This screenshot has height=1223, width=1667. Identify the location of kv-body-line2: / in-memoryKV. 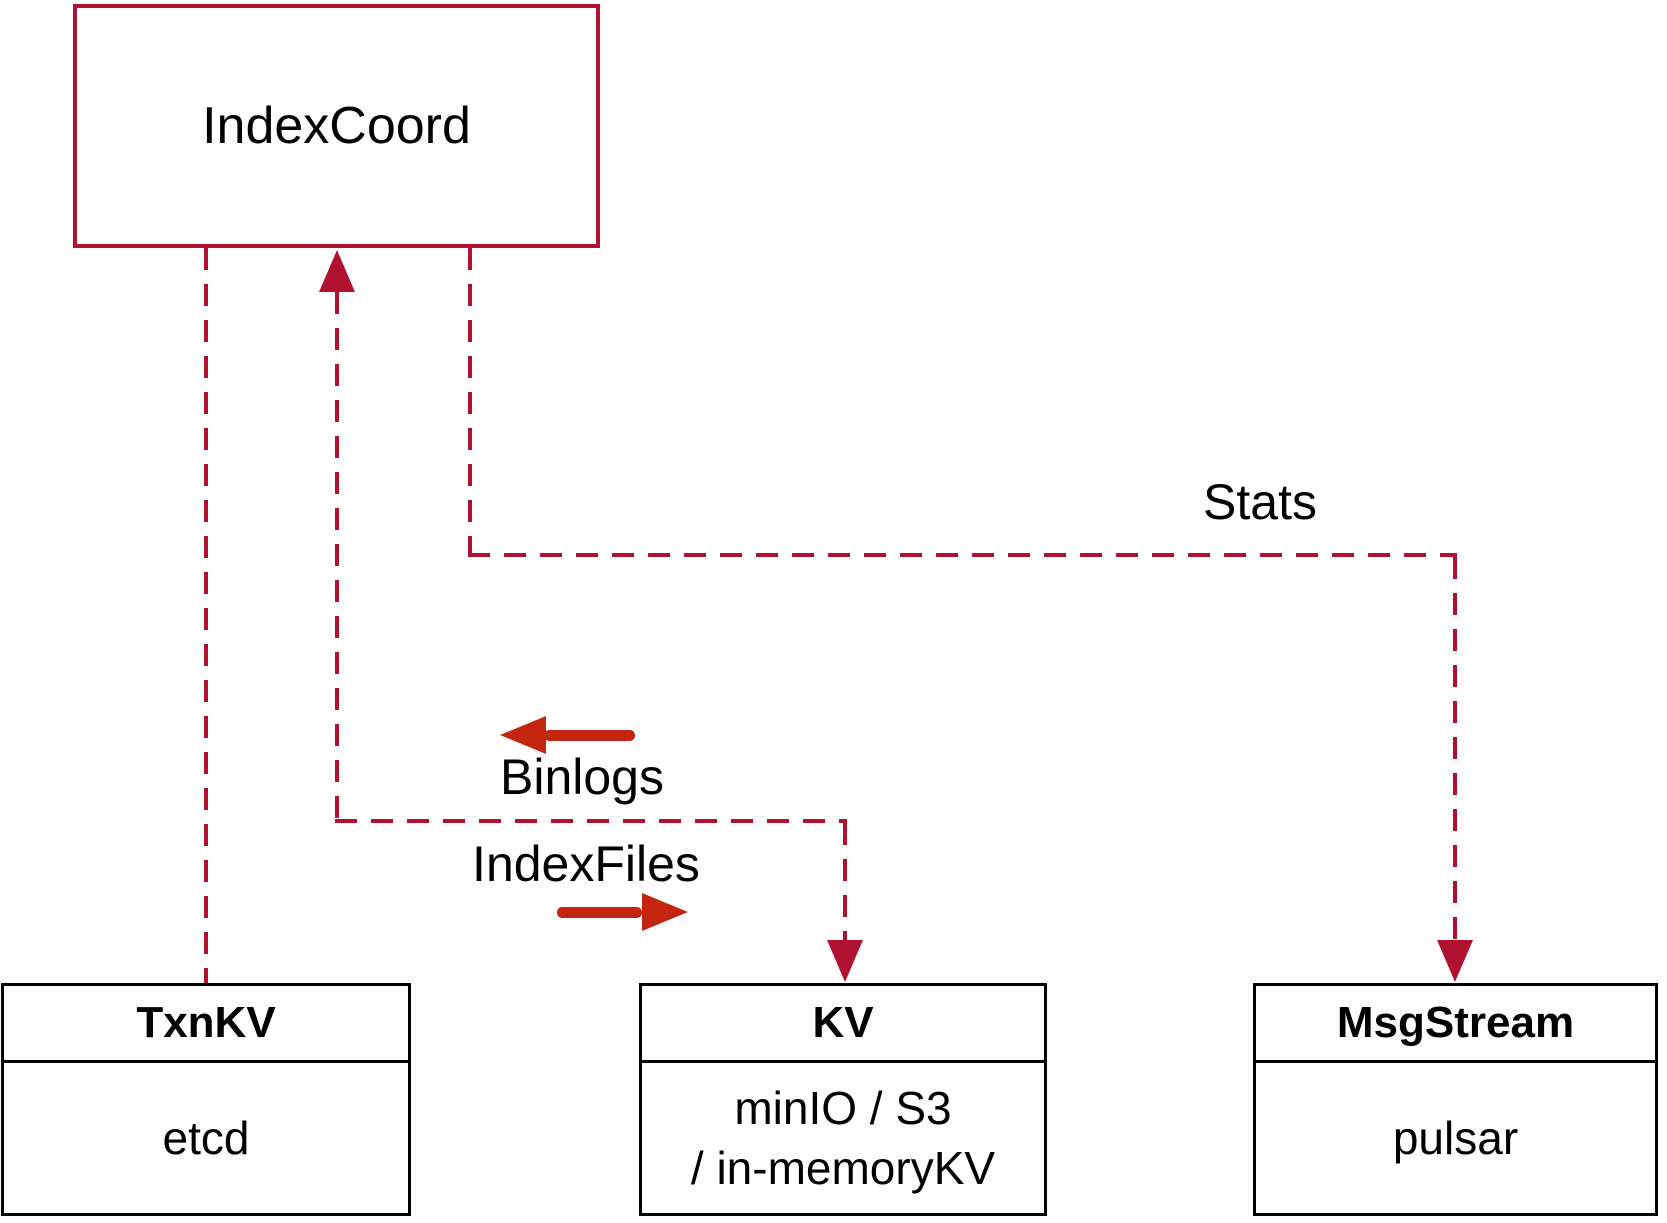
(843, 1168).